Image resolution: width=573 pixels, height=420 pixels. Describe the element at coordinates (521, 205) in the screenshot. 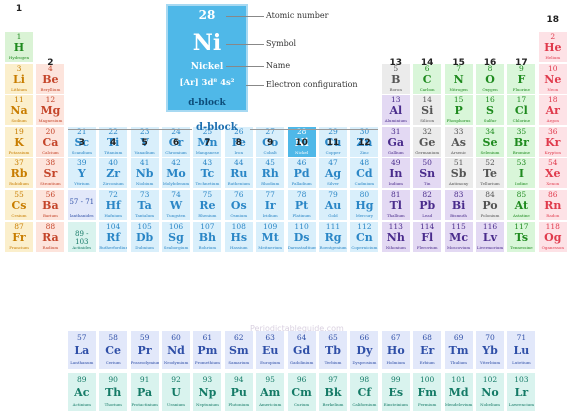

I see `element-cell-at: 85 At Astatine` at that location.